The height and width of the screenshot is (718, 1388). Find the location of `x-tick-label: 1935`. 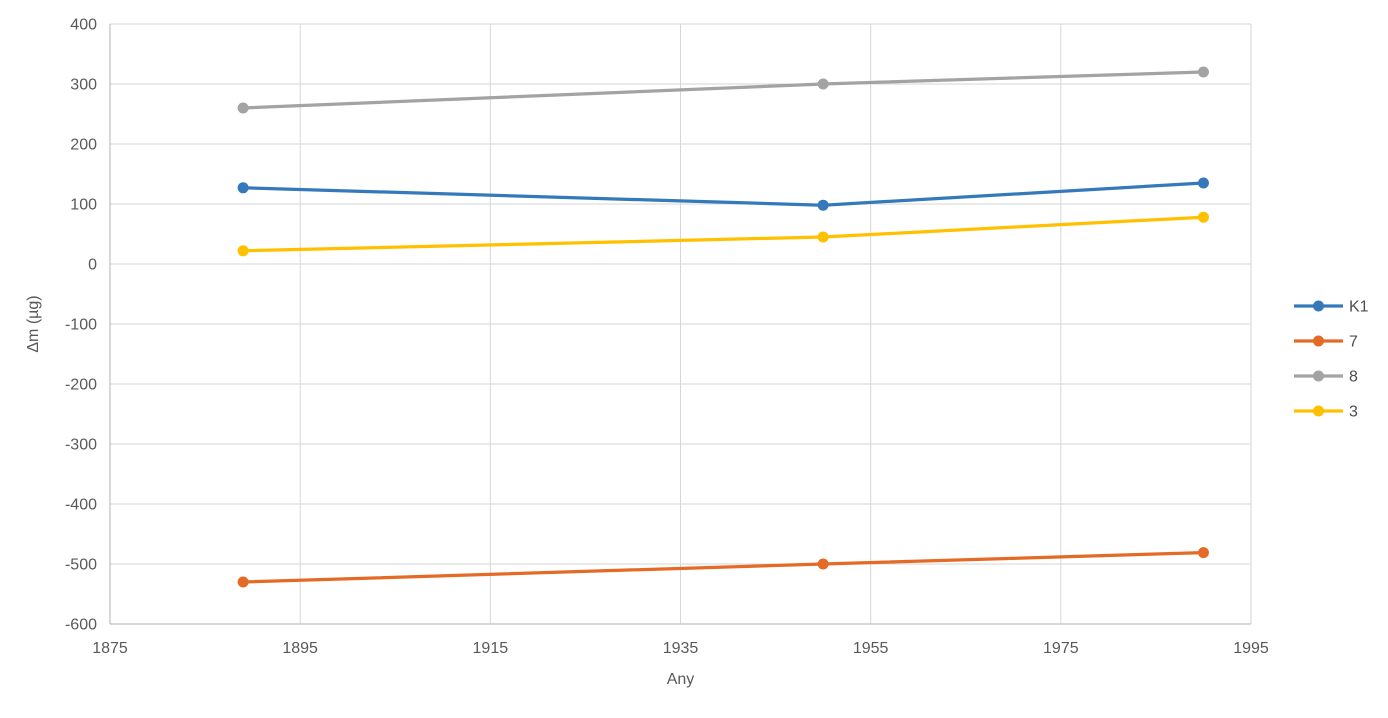

x-tick-label: 1935 is located at coordinates (681, 648).